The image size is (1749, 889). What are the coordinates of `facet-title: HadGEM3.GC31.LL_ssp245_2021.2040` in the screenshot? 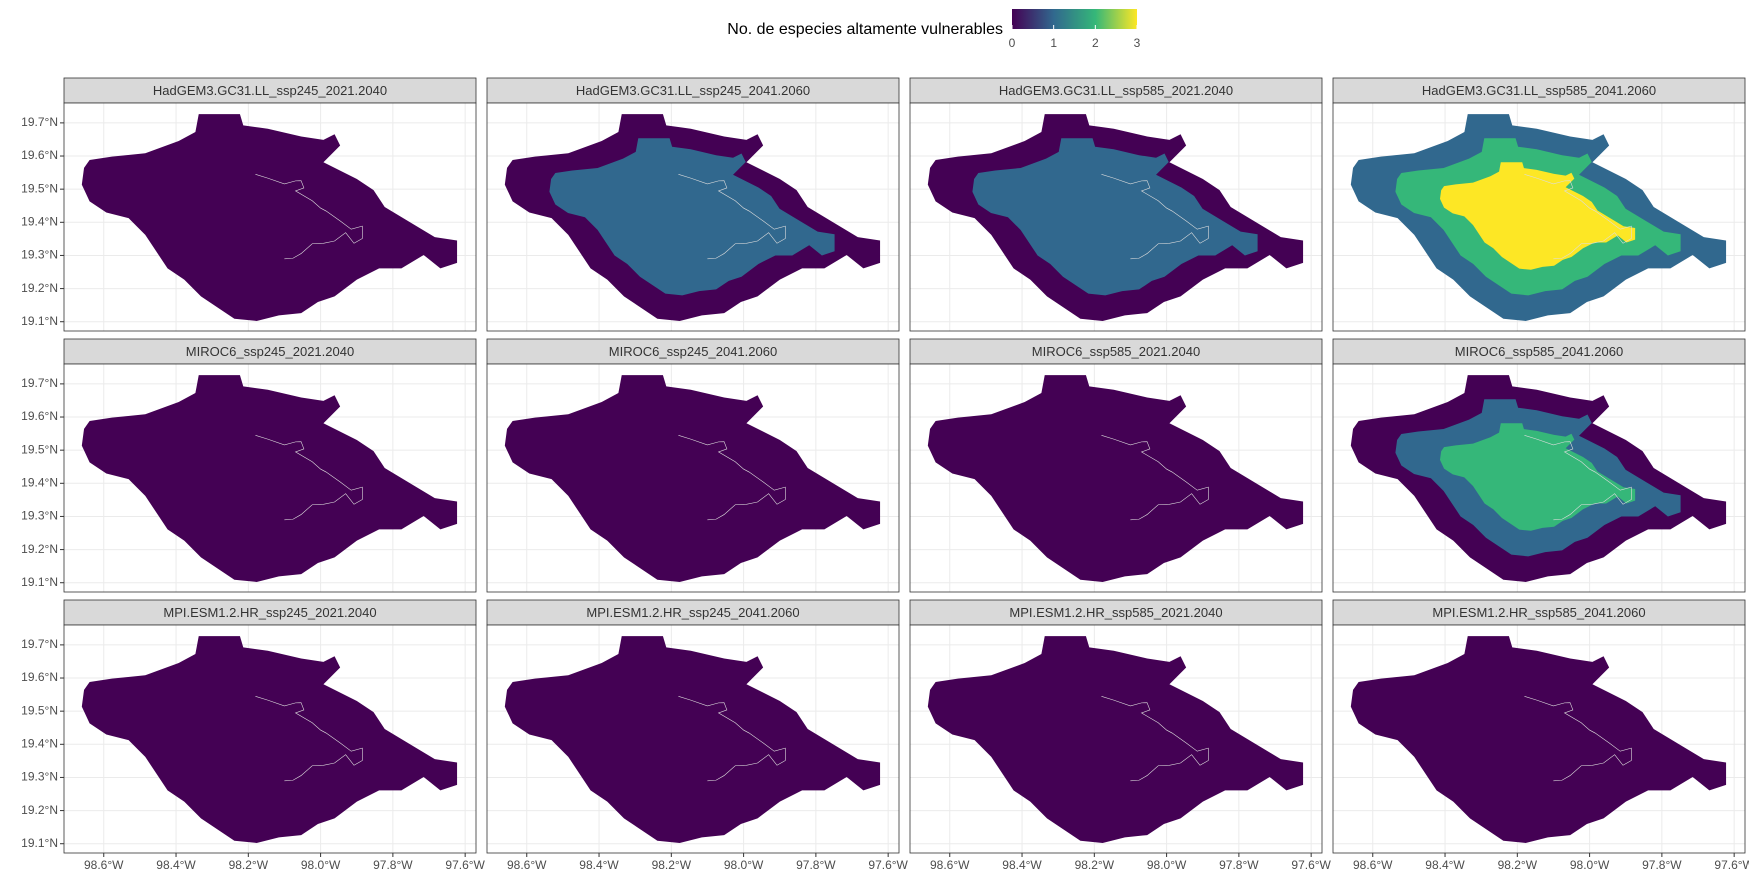 It's located at (270, 90).